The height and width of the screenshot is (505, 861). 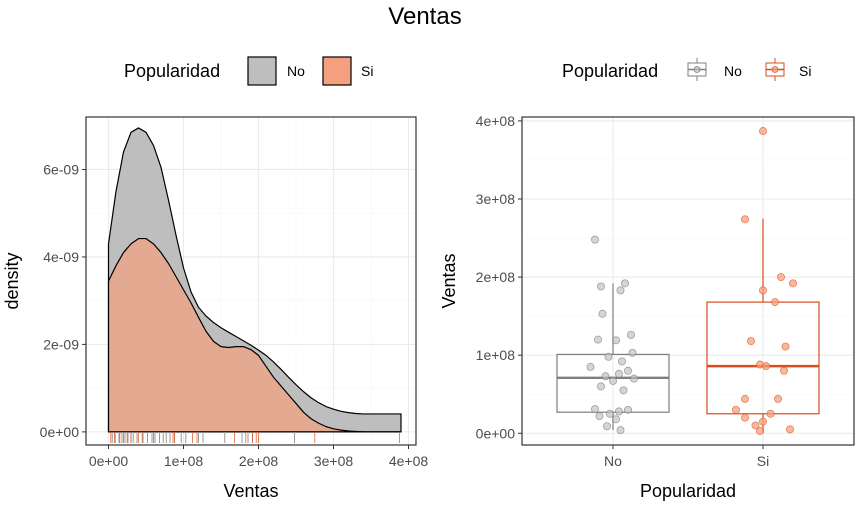 I want to click on box-legend-key-si, so click(x=775, y=69).